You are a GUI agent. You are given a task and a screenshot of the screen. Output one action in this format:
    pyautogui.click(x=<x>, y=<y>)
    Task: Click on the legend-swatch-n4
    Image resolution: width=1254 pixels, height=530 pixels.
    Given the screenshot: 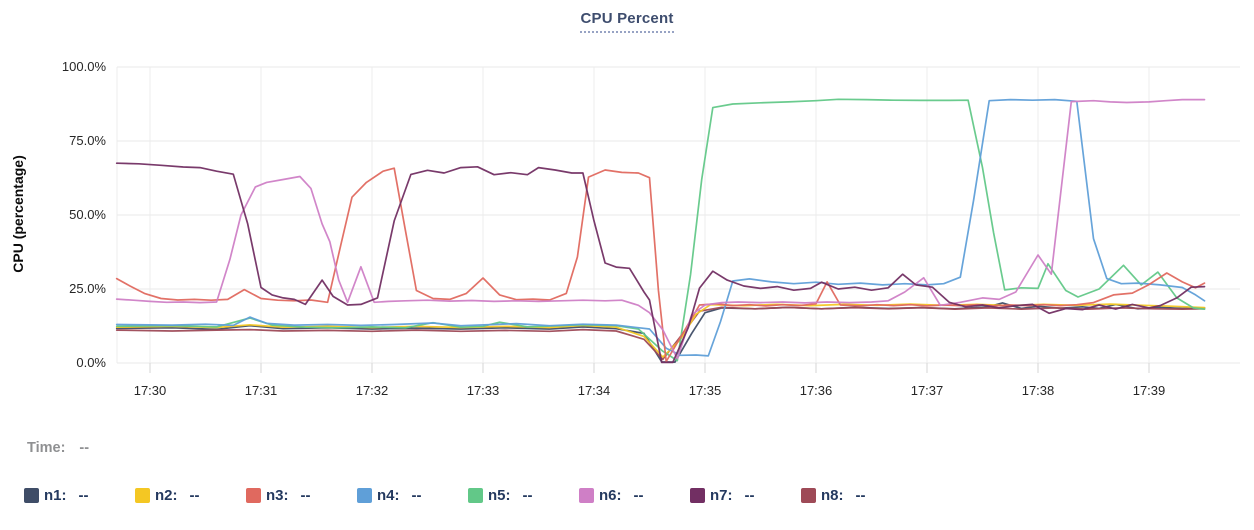 What is the action you would take?
    pyautogui.click(x=364, y=495)
    